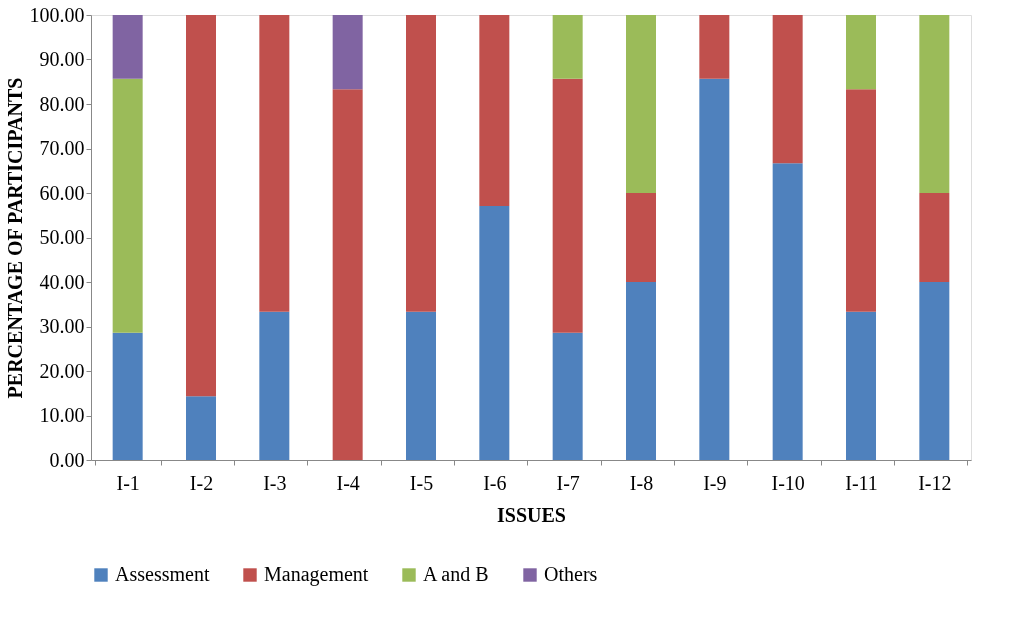  Describe the element at coordinates (348, 482) in the screenshot. I see `x-tick-label: I-4` at that location.